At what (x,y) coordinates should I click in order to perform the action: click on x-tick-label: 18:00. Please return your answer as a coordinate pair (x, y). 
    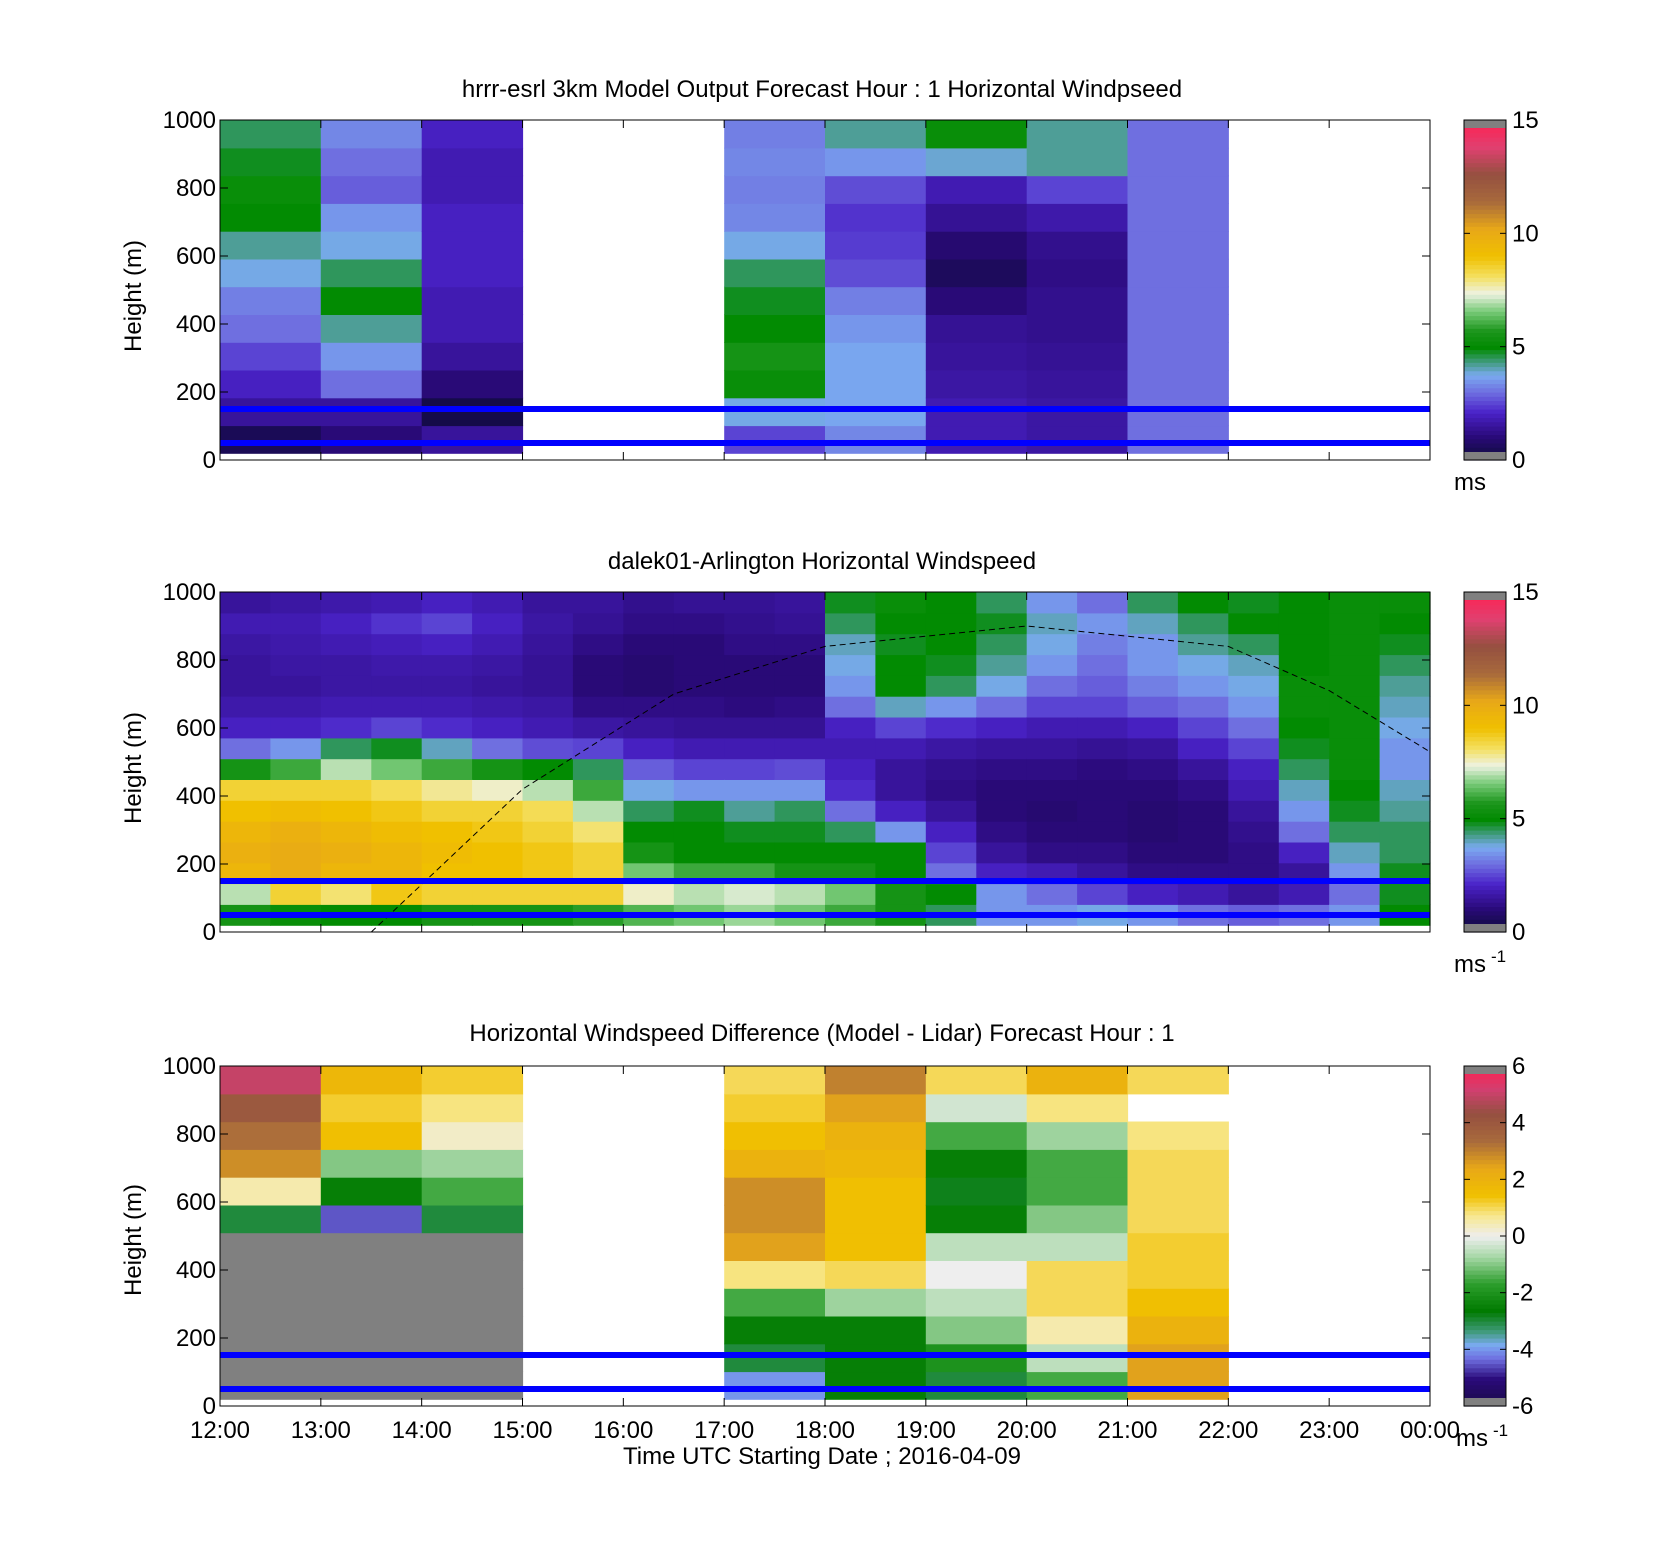
    Looking at the image, I should click on (825, 1430).